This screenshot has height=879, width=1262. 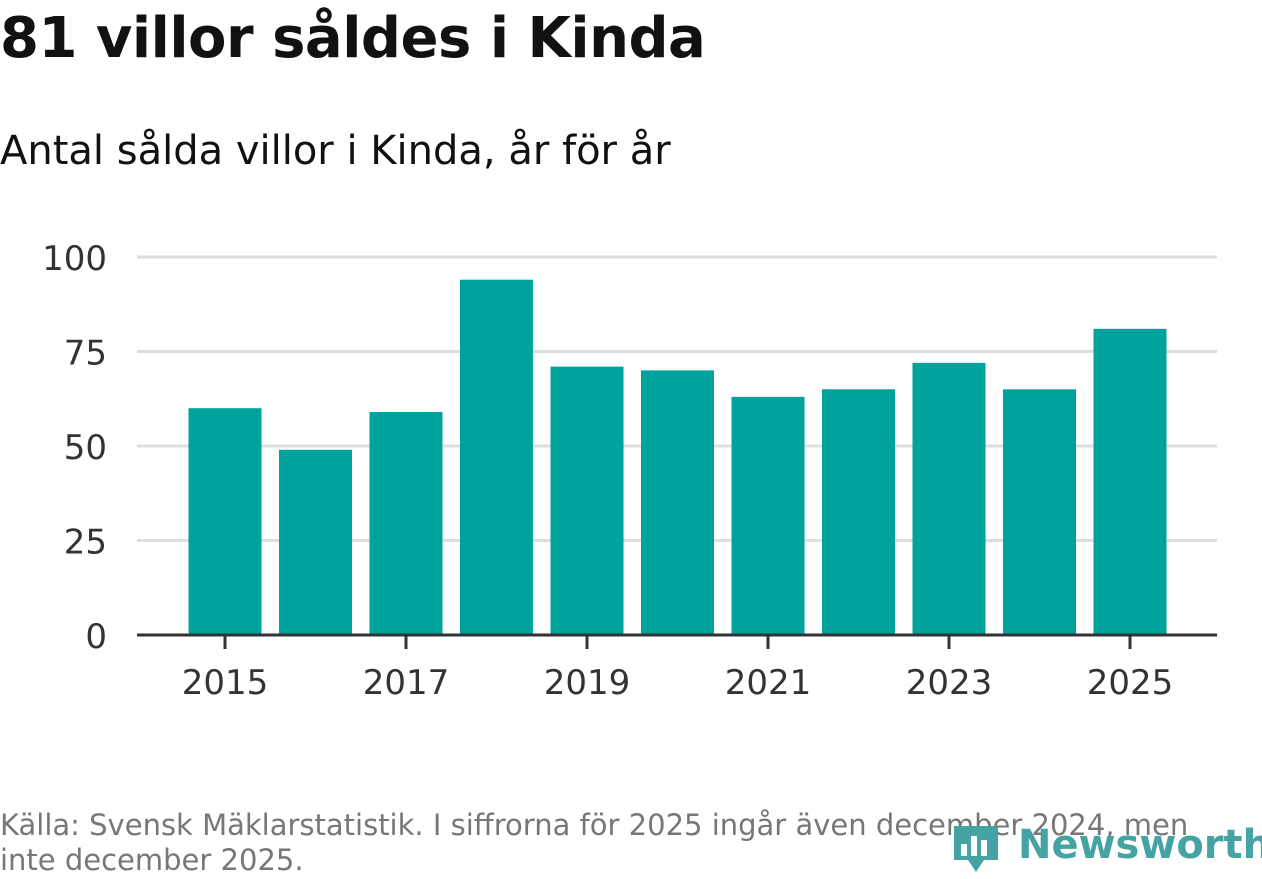 I want to click on bar-chart-pin-icon, so click(x=976, y=849).